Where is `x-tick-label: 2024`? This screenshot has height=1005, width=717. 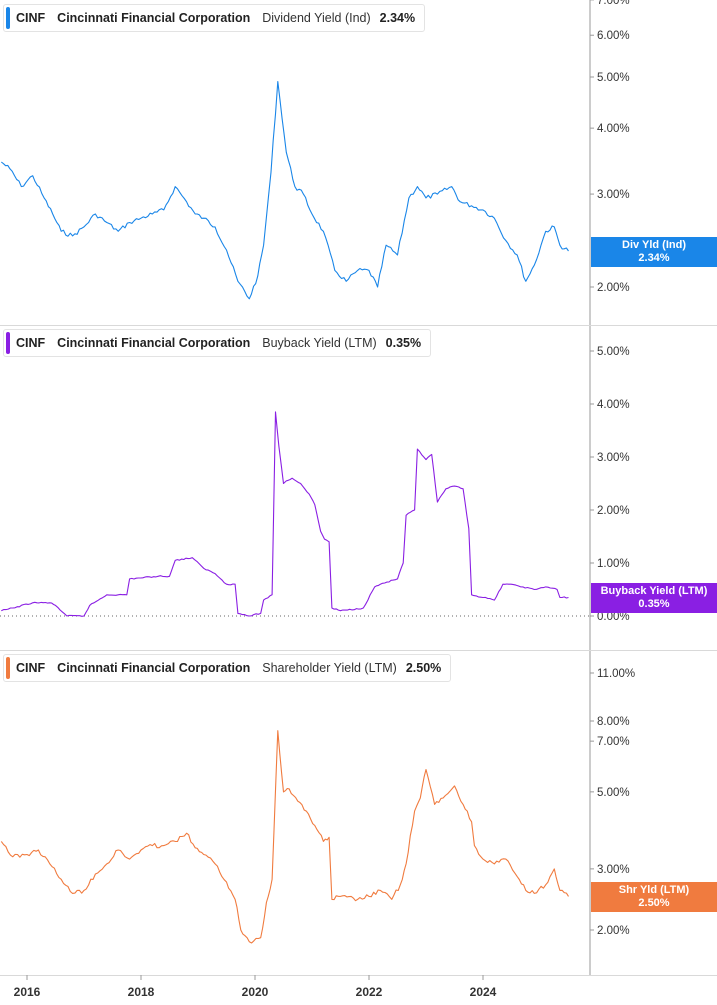
x-tick-label: 2024 is located at coordinates (483, 992).